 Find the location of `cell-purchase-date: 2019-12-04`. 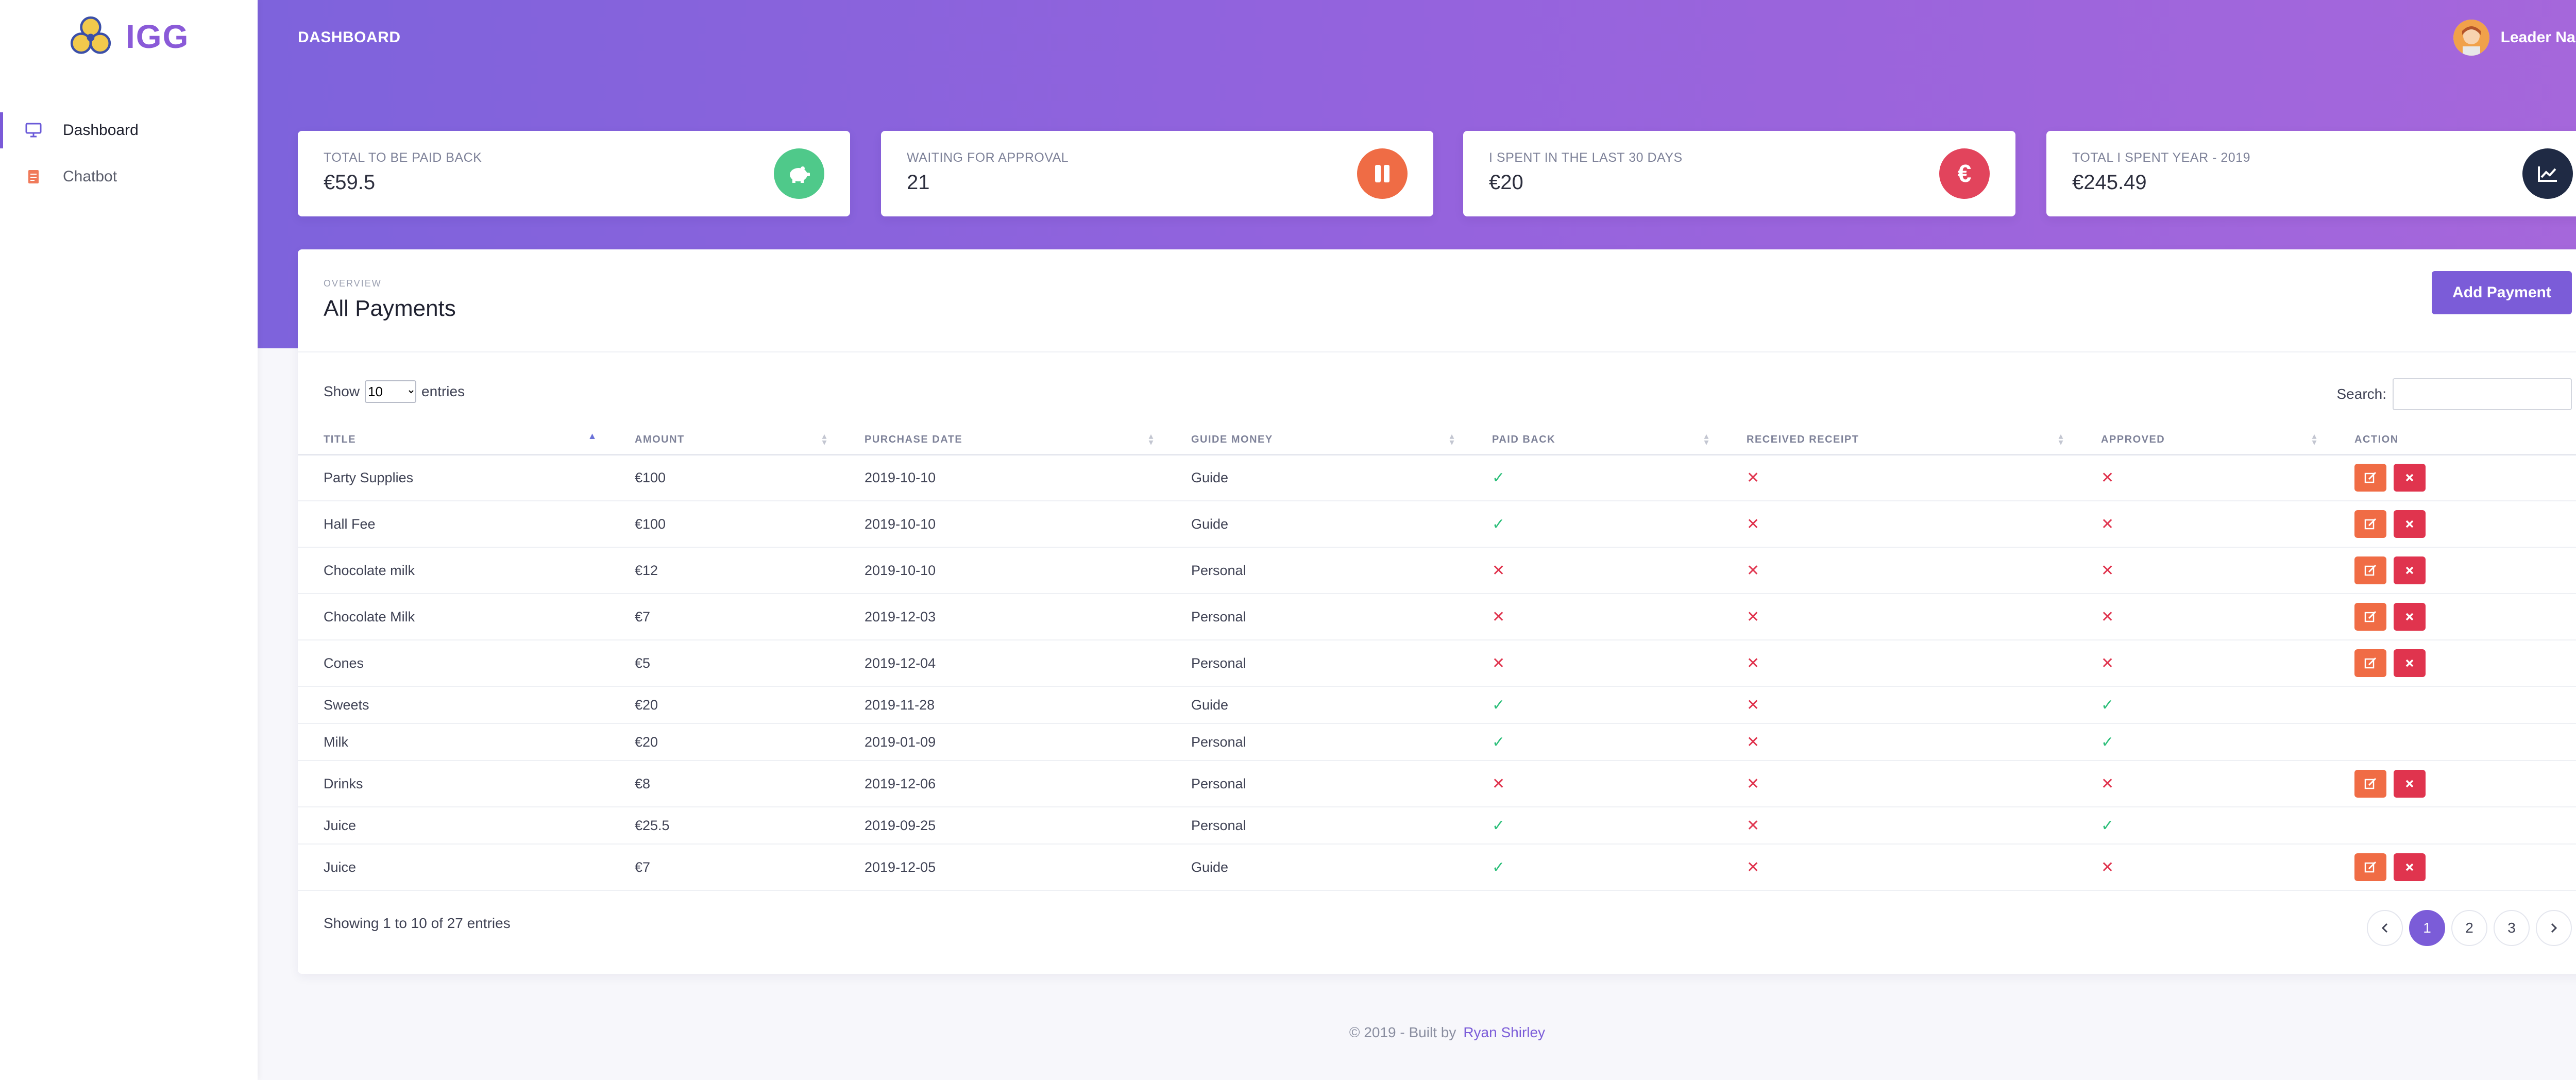

cell-purchase-date: 2019-12-04 is located at coordinates (1002, 663).